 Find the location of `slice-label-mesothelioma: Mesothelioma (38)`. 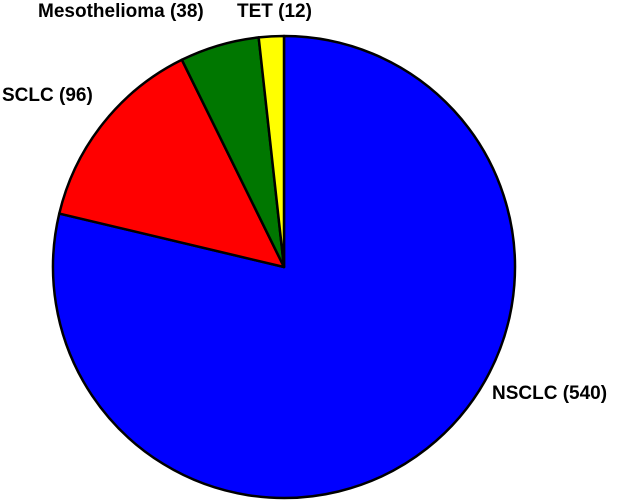

slice-label-mesothelioma: Mesothelioma (38) is located at coordinates (121, 11).